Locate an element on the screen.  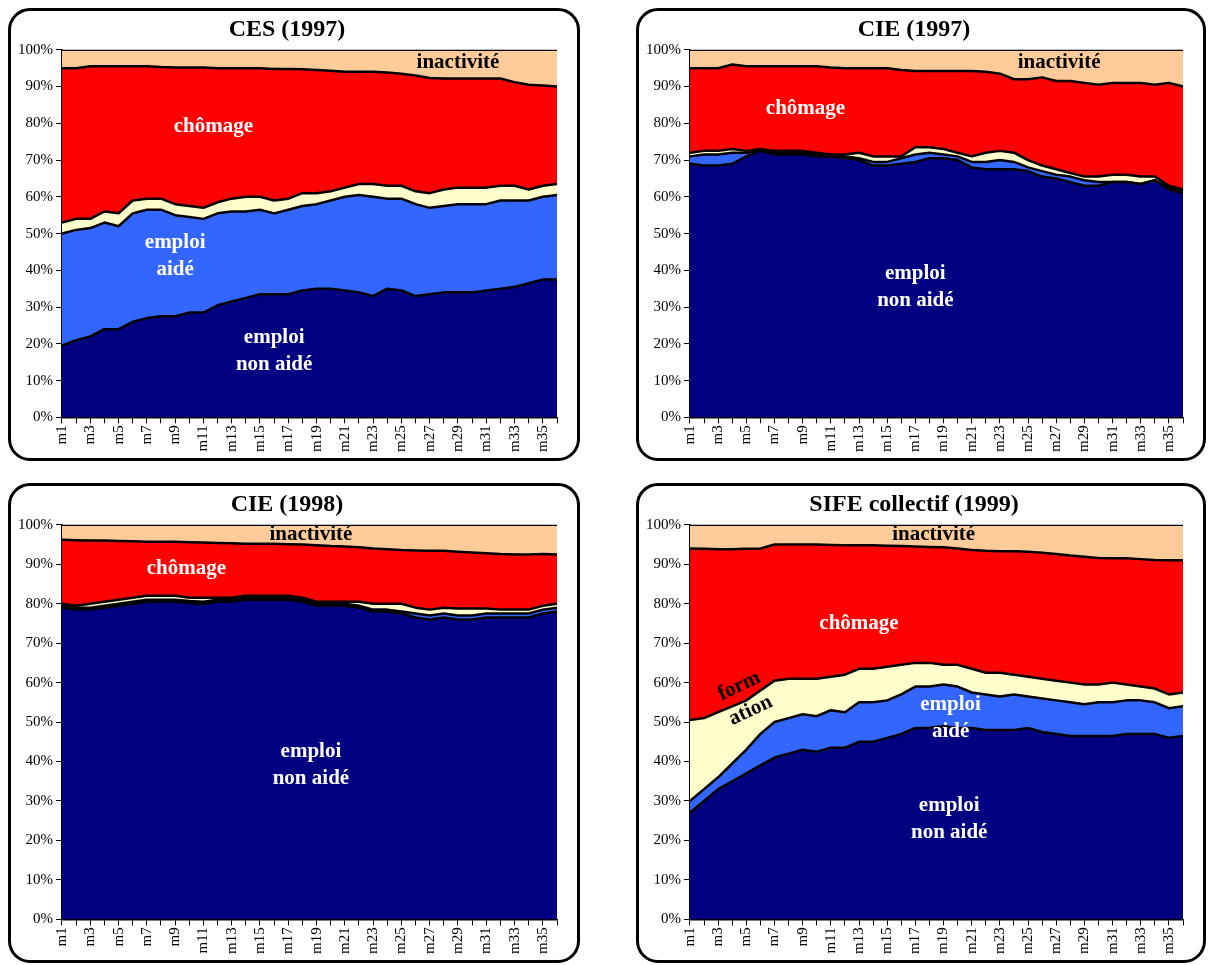
chart-title: CES (1997) is located at coordinates (287, 27).